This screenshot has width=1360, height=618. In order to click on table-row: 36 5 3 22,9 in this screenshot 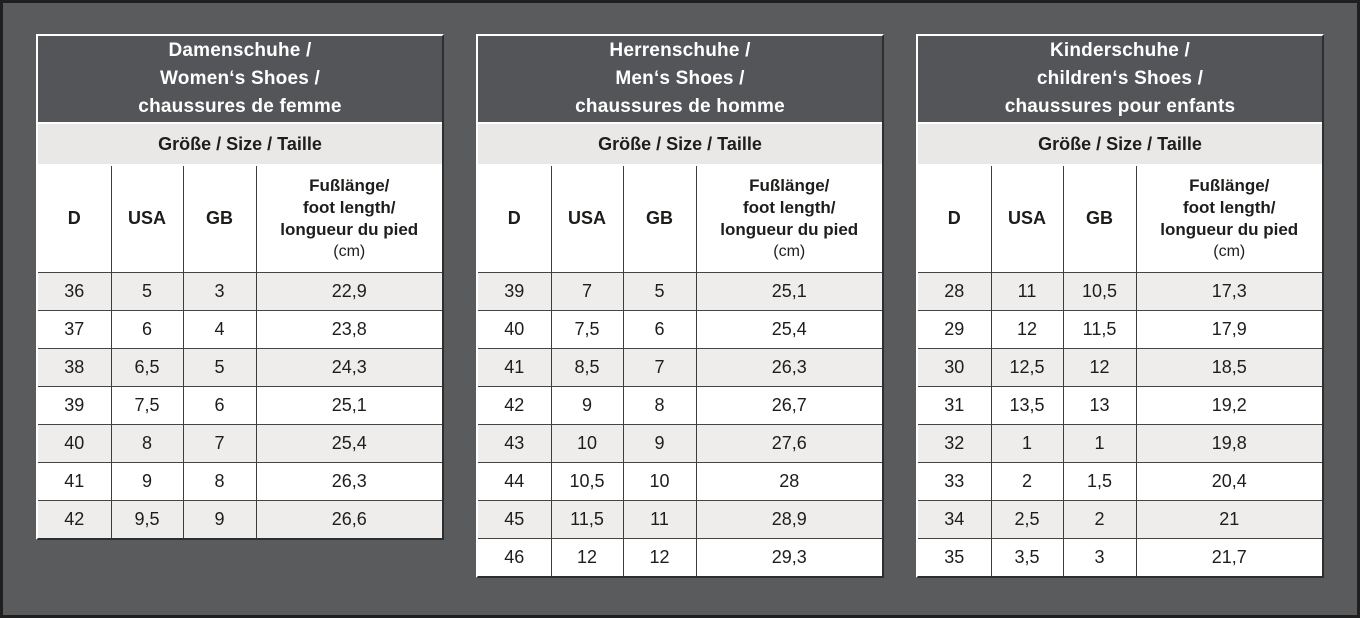, I will do `click(240, 290)`.